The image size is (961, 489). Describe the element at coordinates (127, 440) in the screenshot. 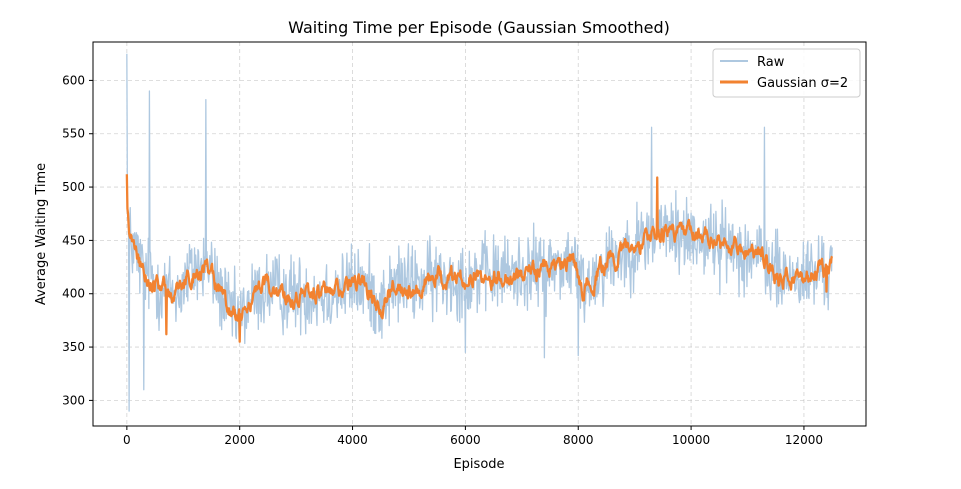

I see `x-tick-label: 0` at that location.